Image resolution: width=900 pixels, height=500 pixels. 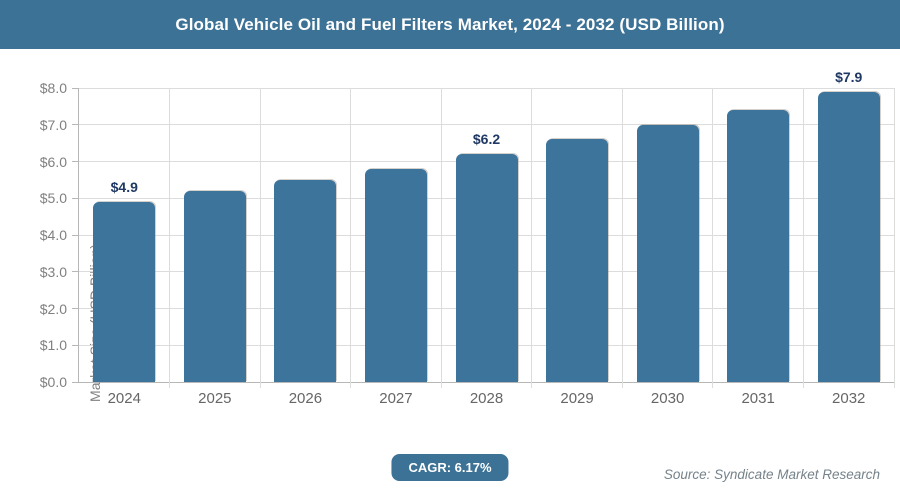 I want to click on y-tick-label: $0.0, so click(x=53, y=382).